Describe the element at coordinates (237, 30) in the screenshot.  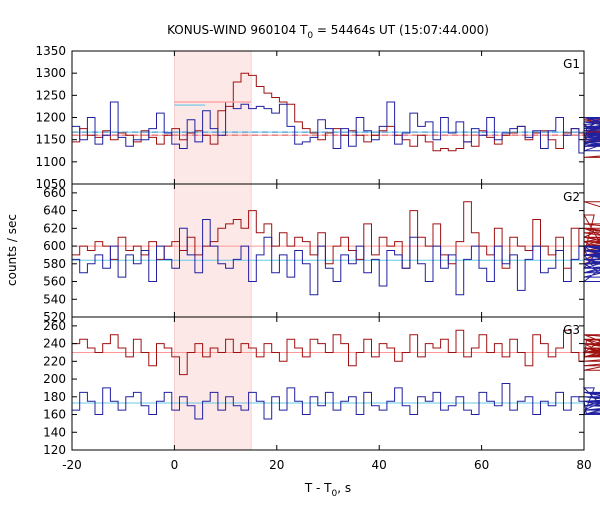
I see `title-prefix: KONUS-WIND 960104 T` at that location.